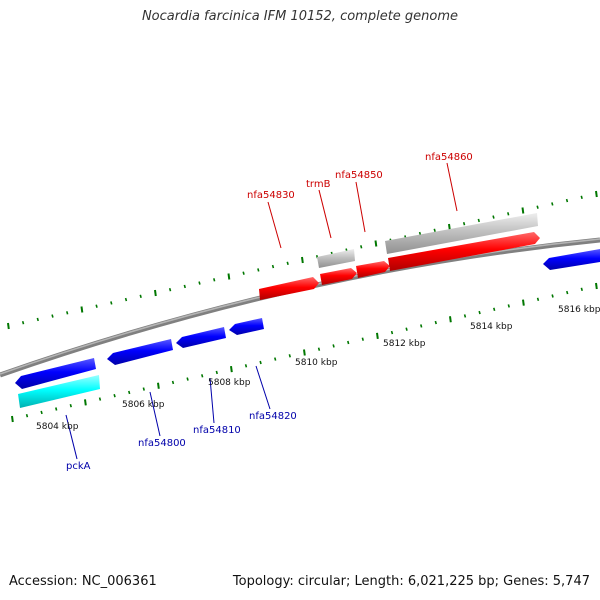  Describe the element at coordinates (449, 157) in the screenshot. I see `gene-label-nfa54860: nfa54860` at that location.